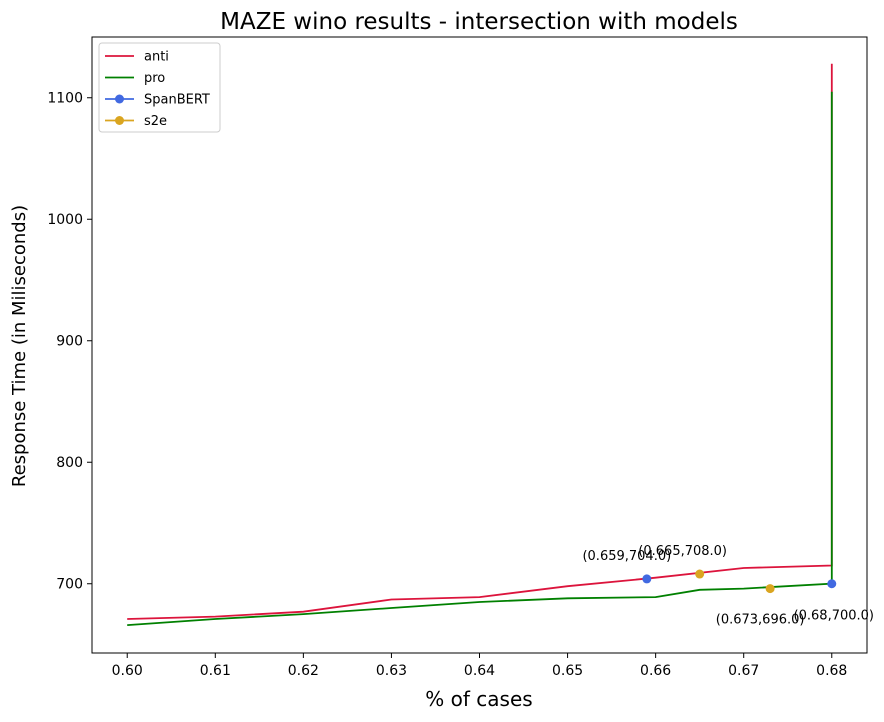  Describe the element at coordinates (154, 78) in the screenshot. I see `legend-label: pro` at that location.